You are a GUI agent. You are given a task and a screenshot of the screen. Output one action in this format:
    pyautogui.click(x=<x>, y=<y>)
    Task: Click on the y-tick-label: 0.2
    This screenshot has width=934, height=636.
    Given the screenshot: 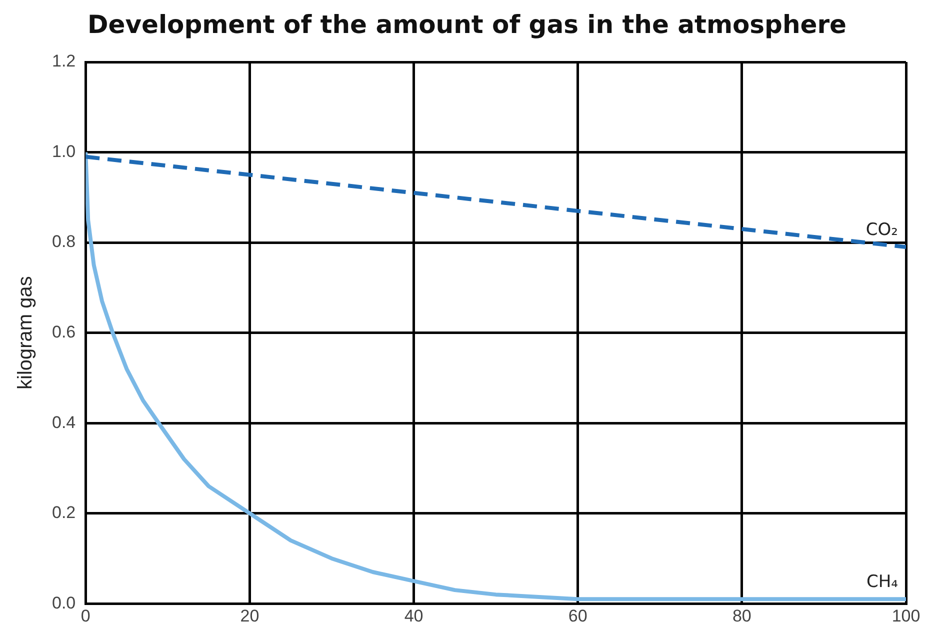 What is the action you would take?
    pyautogui.click(x=64, y=512)
    